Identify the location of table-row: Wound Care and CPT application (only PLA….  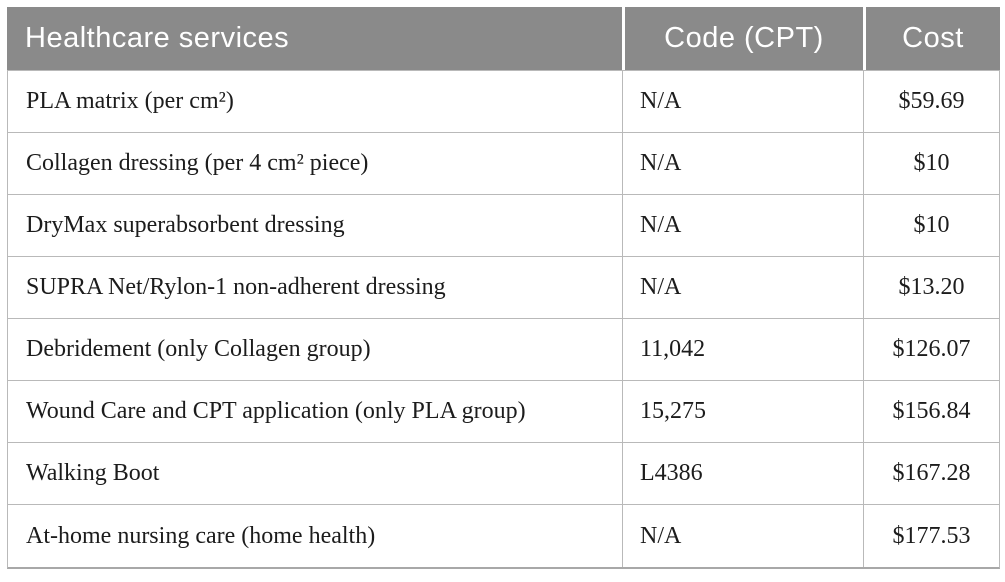
(503, 412).